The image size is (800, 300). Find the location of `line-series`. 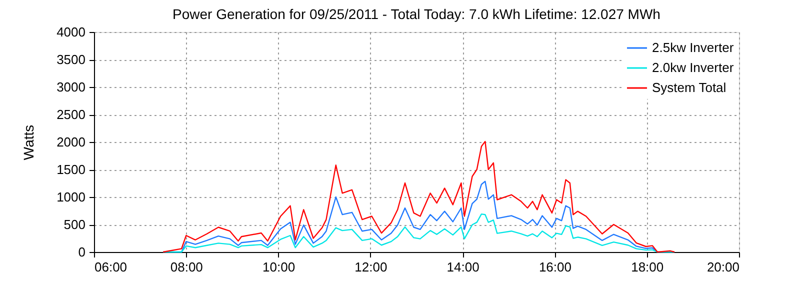

line-series is located at coordinates (419, 233).